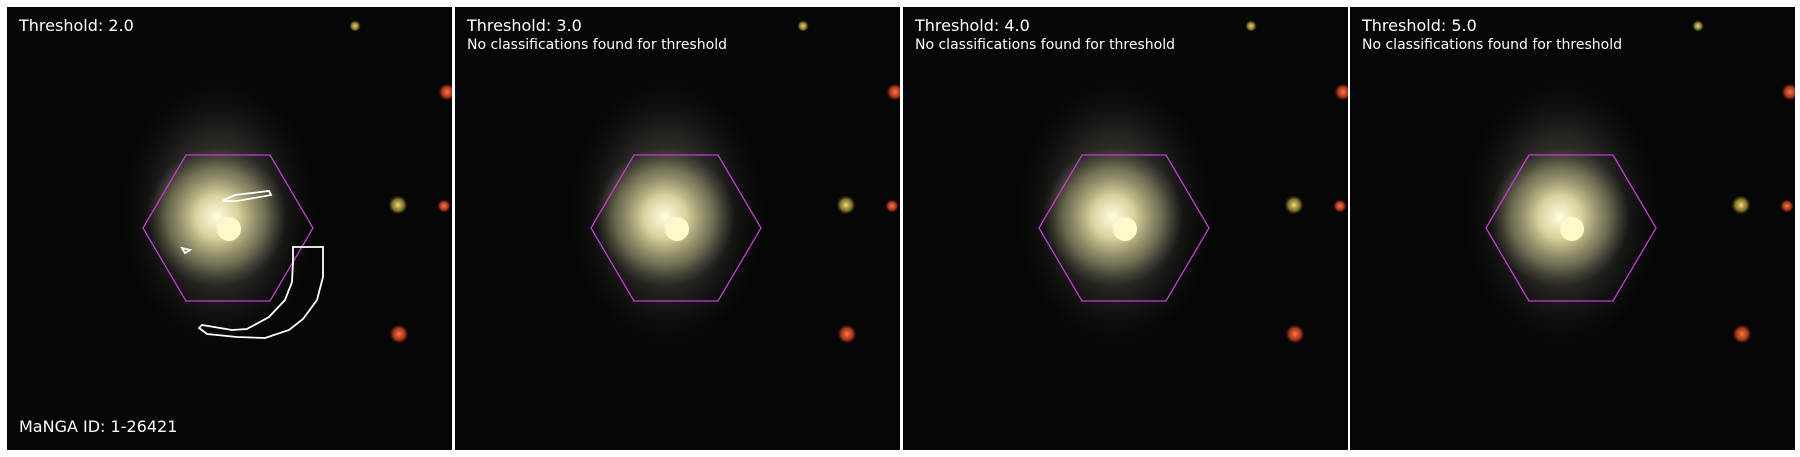 The image size is (1800, 457). What do you see at coordinates (972, 25) in the screenshot?
I see `threshold-label: Threshold: 4.0` at bounding box center [972, 25].